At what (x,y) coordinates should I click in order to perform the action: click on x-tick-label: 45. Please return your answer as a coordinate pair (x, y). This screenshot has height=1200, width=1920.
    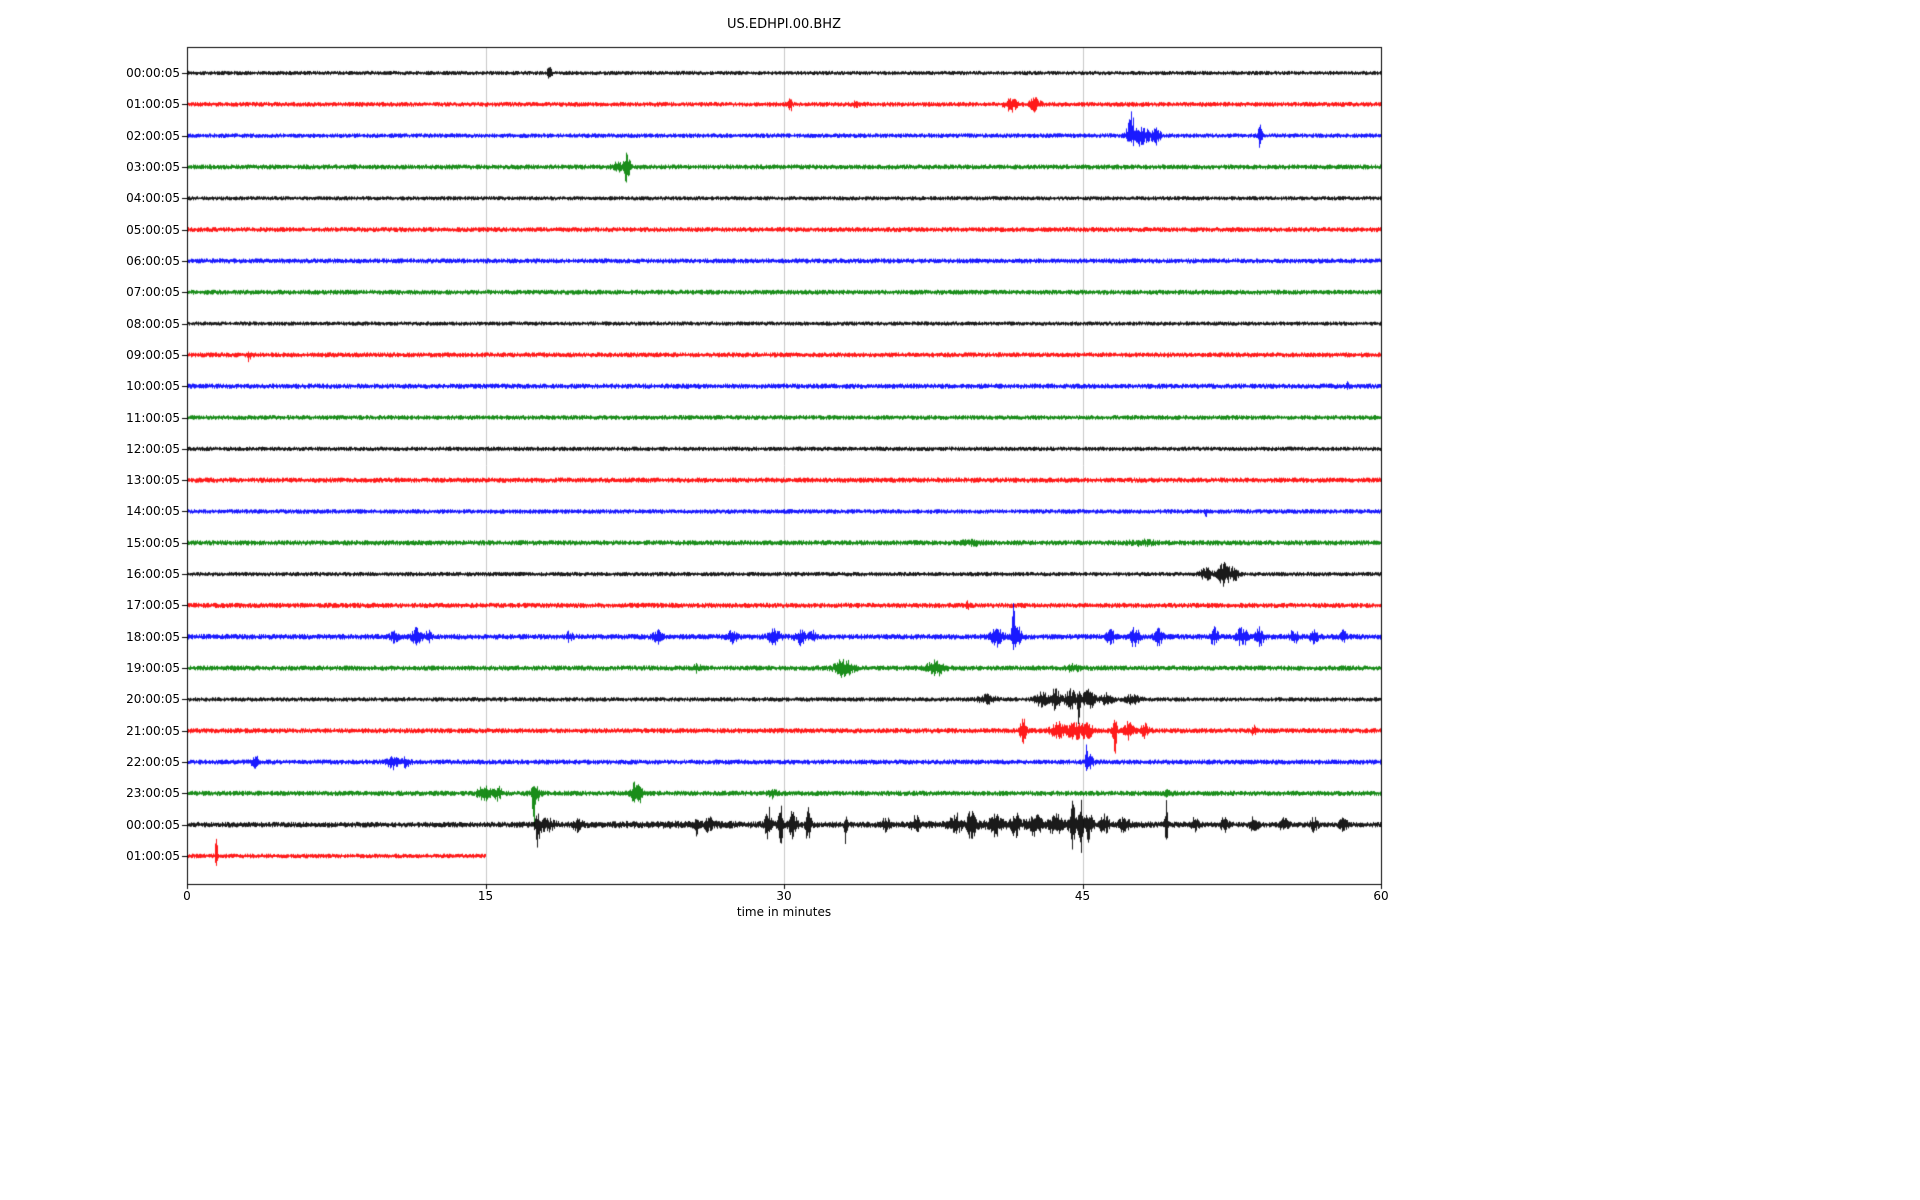
    Looking at the image, I should click on (1082, 896).